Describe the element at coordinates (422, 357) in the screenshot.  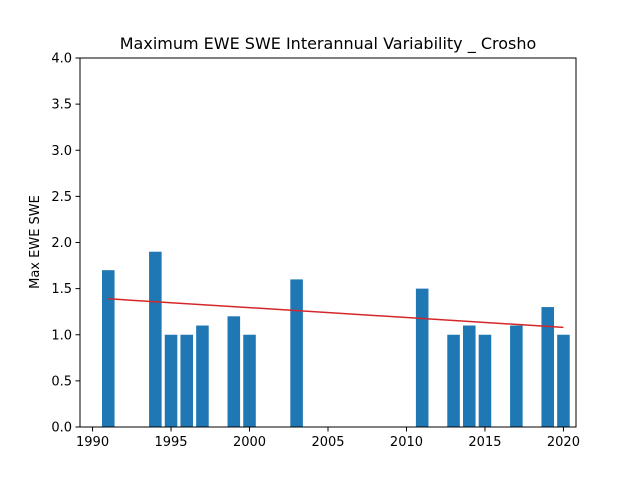
I see `bar-2011` at that location.